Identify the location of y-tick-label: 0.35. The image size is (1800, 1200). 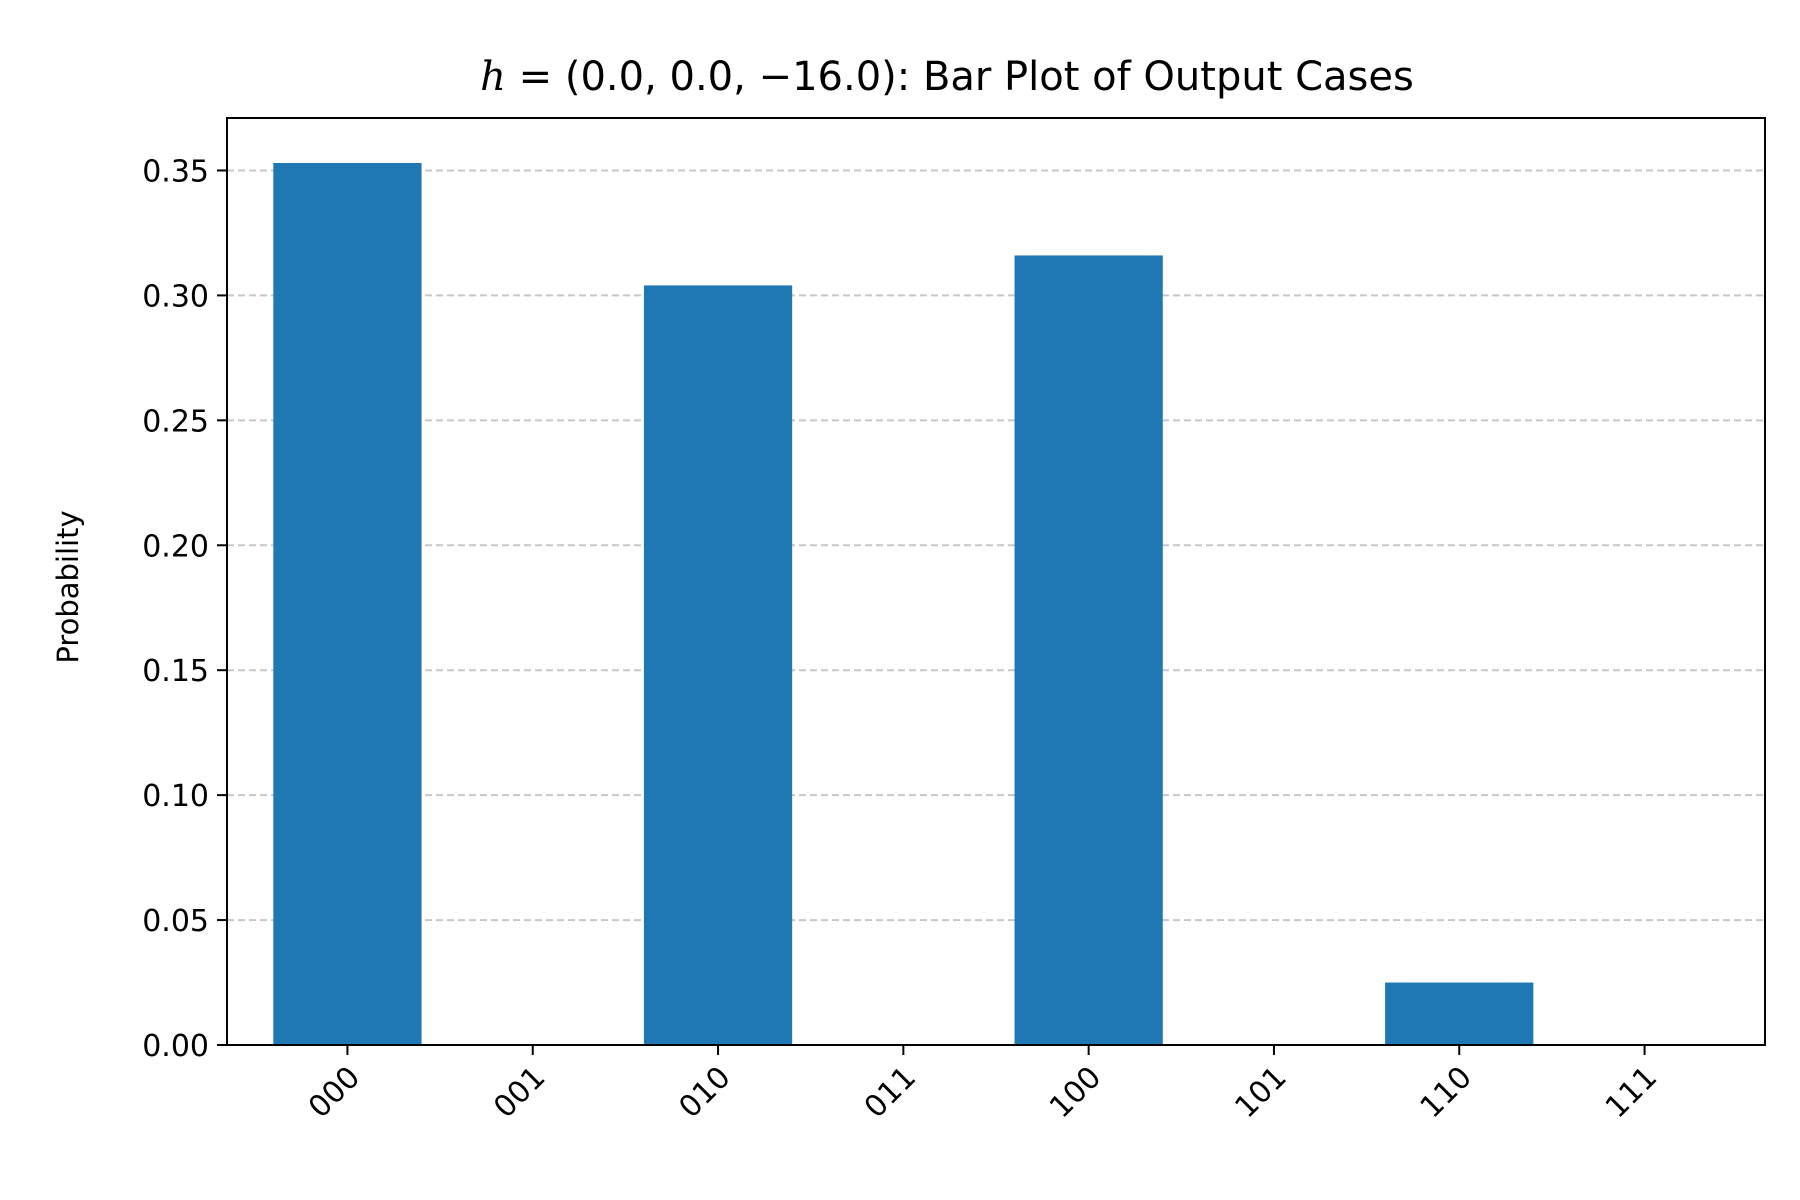
(175, 171).